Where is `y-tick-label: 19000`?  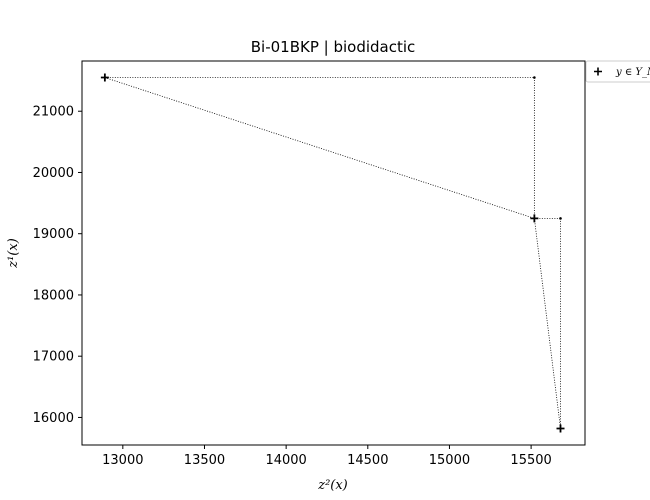
y-tick-label: 19000 is located at coordinates (53, 234).